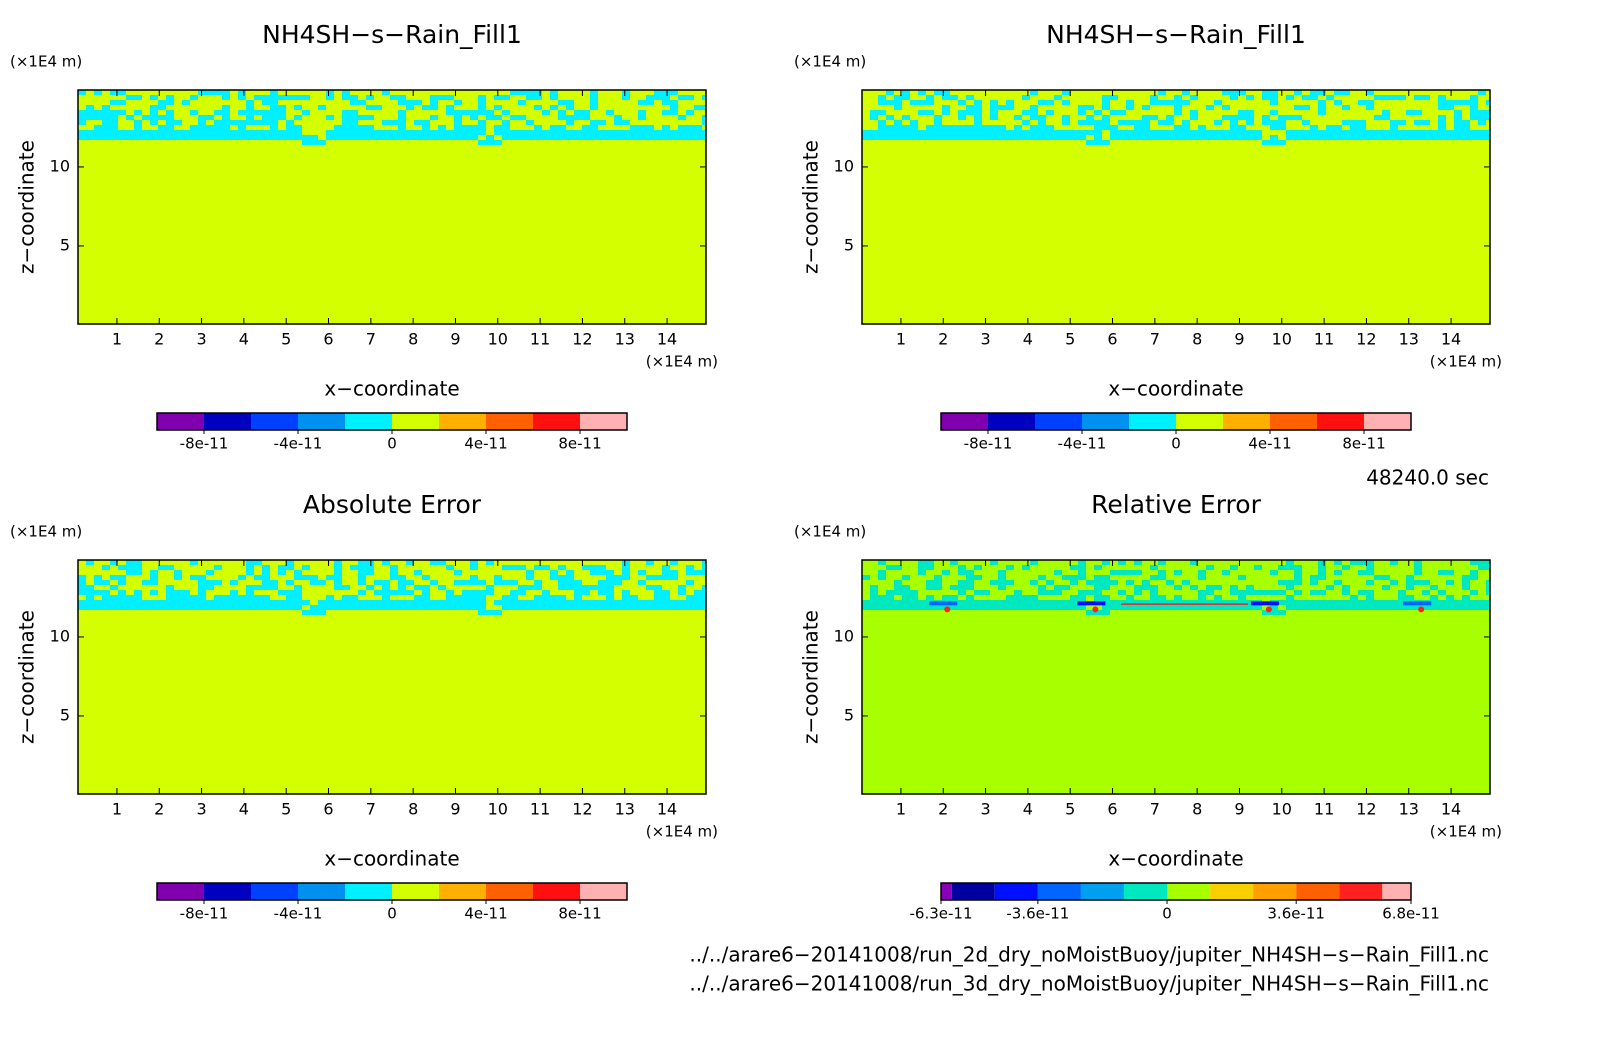  What do you see at coordinates (1176, 677) in the screenshot?
I see `plot-frame` at bounding box center [1176, 677].